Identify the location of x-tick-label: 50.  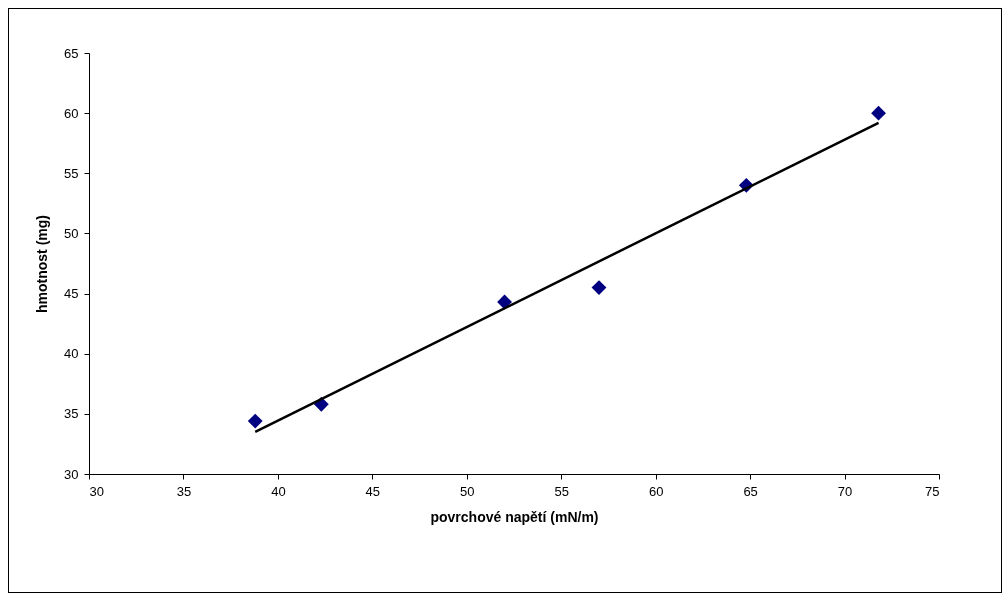
(467, 491).